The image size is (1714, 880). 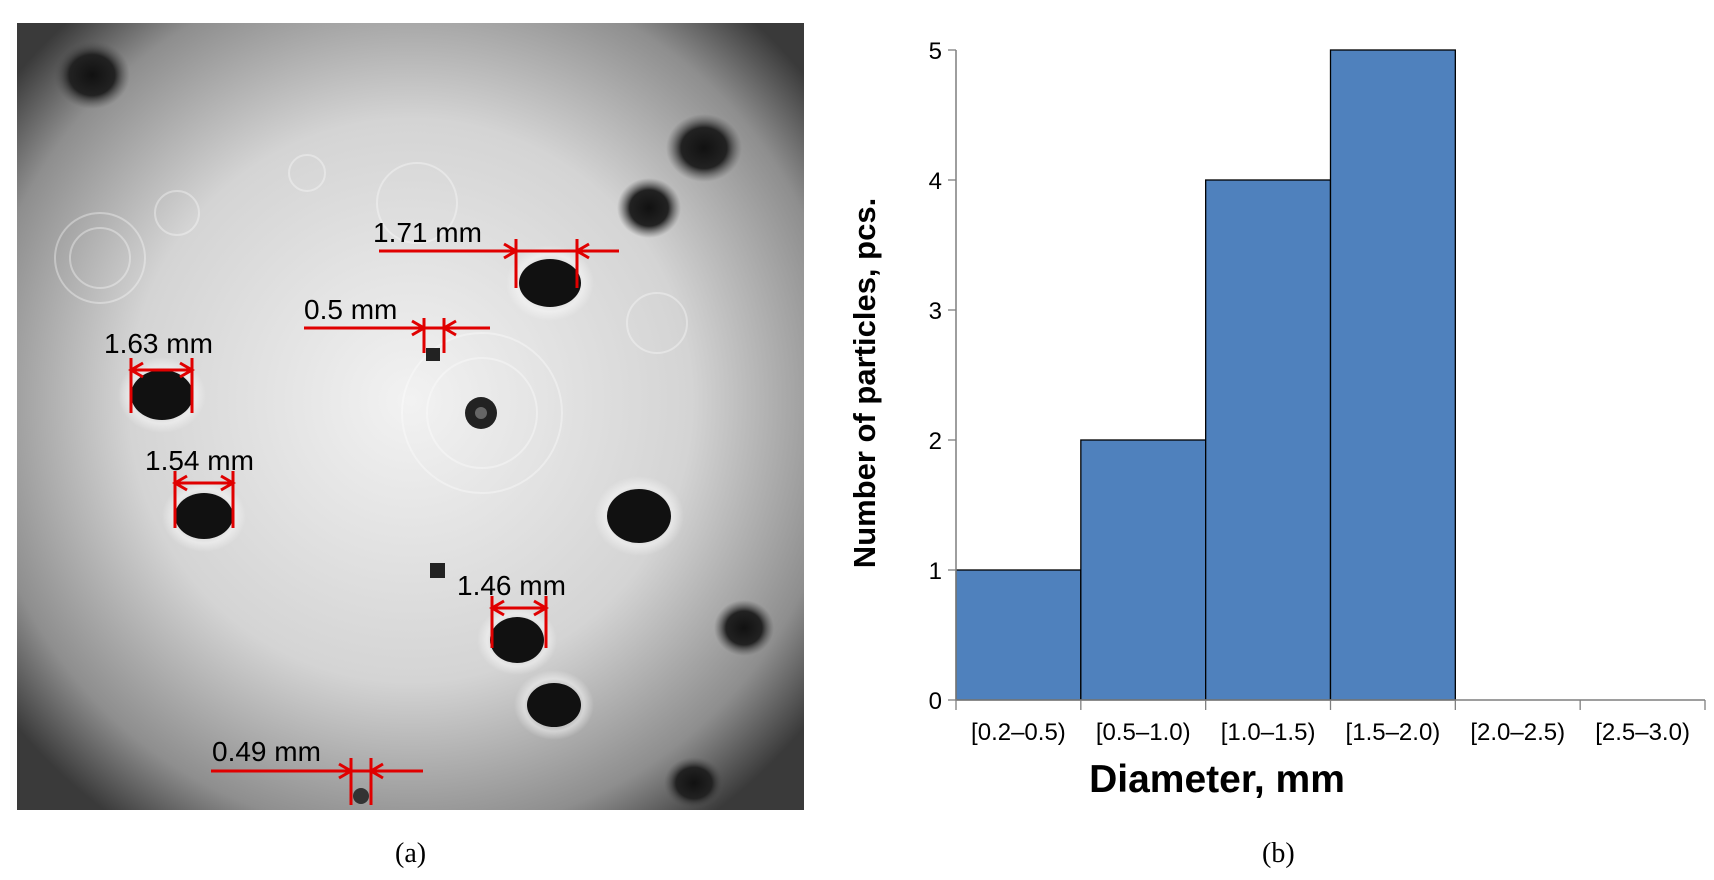 I want to click on measurement-label: 1.63 mm, so click(x=158, y=343).